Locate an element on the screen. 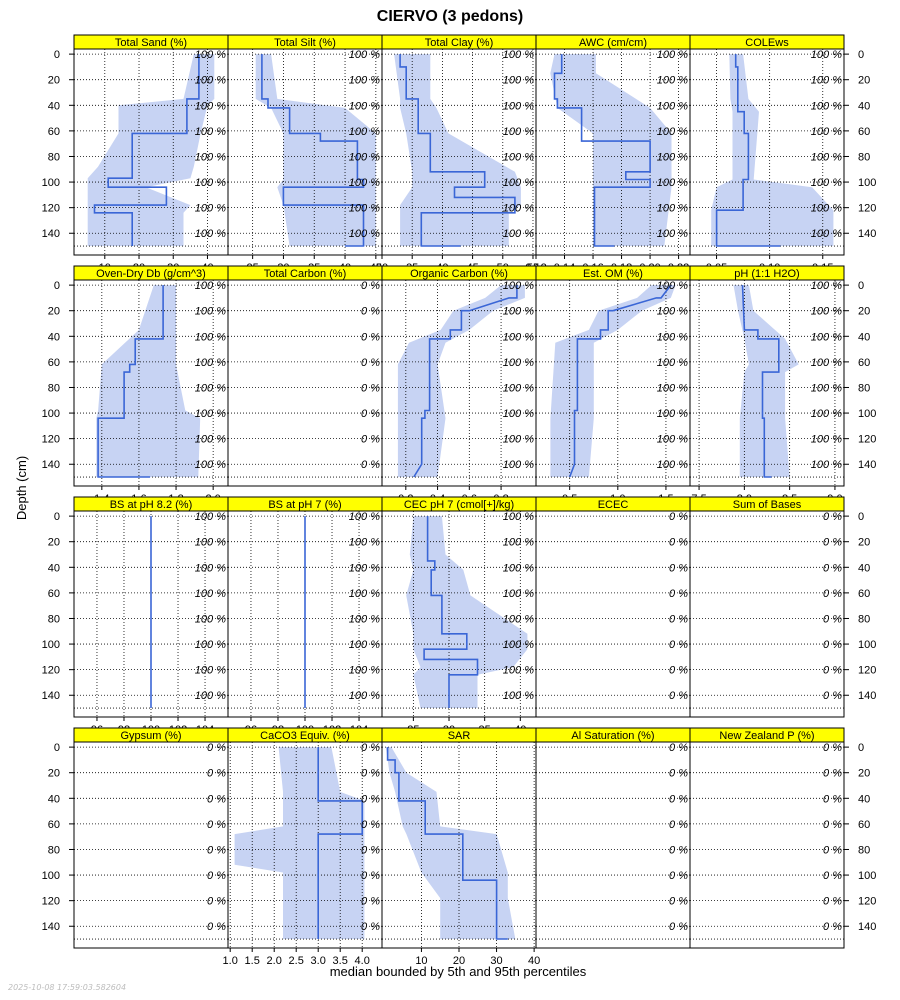 This screenshot has height=1000, width=900. x-tick-label: 2.0 is located at coordinates (274, 961).